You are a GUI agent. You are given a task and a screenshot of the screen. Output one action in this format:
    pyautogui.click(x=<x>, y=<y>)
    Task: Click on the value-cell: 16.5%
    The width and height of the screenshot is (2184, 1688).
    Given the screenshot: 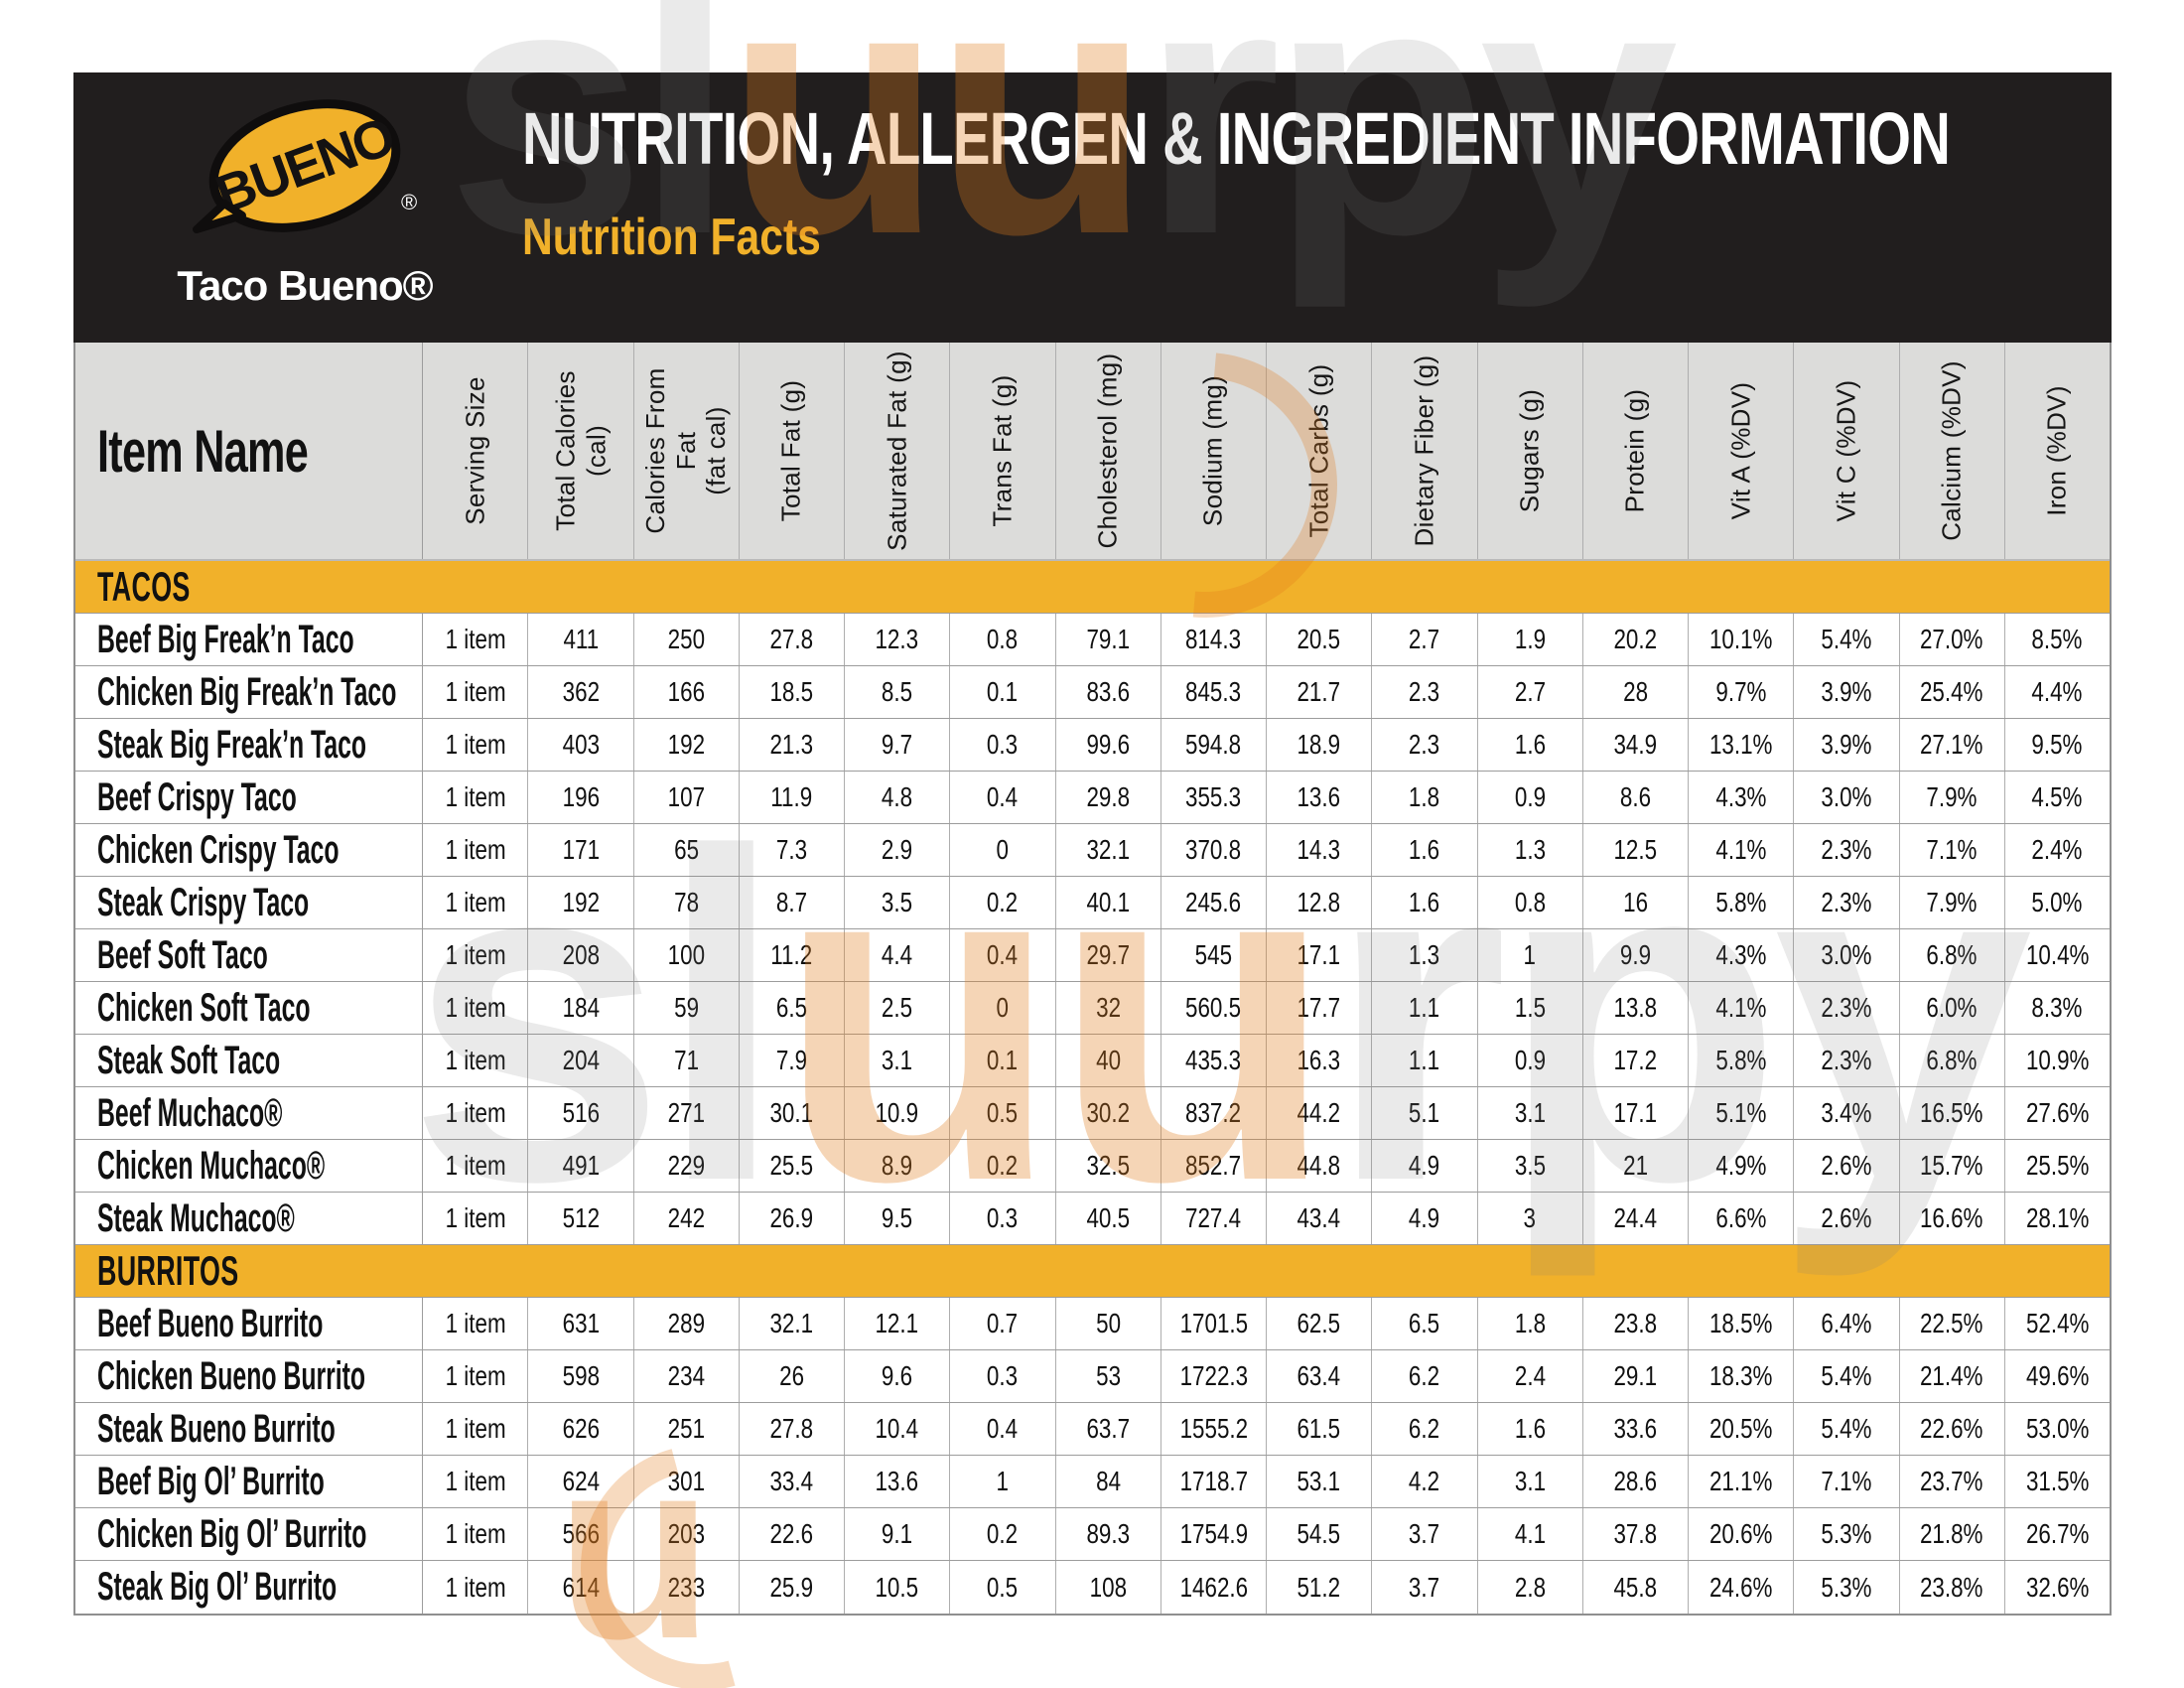 What is the action you would take?
    pyautogui.click(x=1952, y=1113)
    